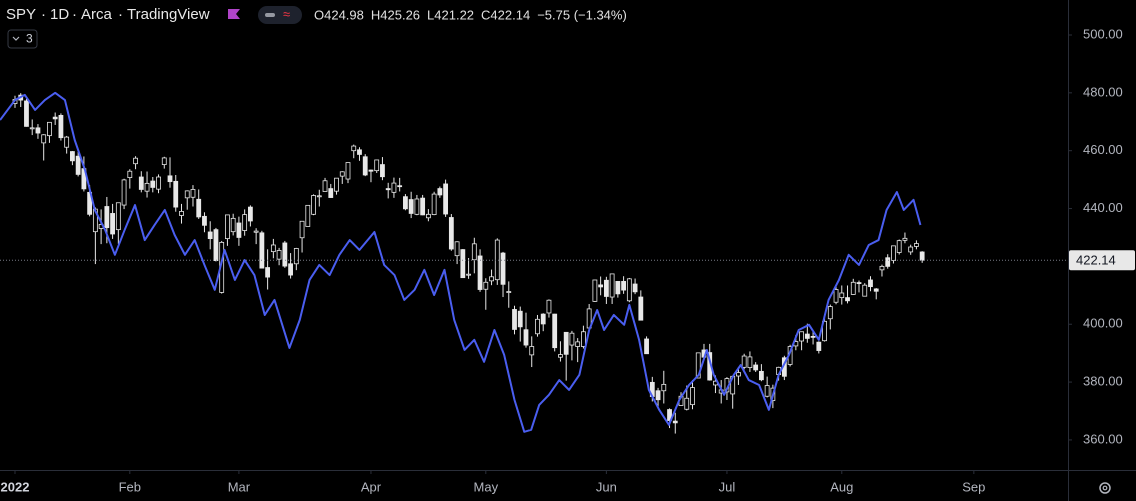 The image size is (1136, 501). What do you see at coordinates (239, 486) in the screenshot?
I see `x-tick-label: Mar` at bounding box center [239, 486].